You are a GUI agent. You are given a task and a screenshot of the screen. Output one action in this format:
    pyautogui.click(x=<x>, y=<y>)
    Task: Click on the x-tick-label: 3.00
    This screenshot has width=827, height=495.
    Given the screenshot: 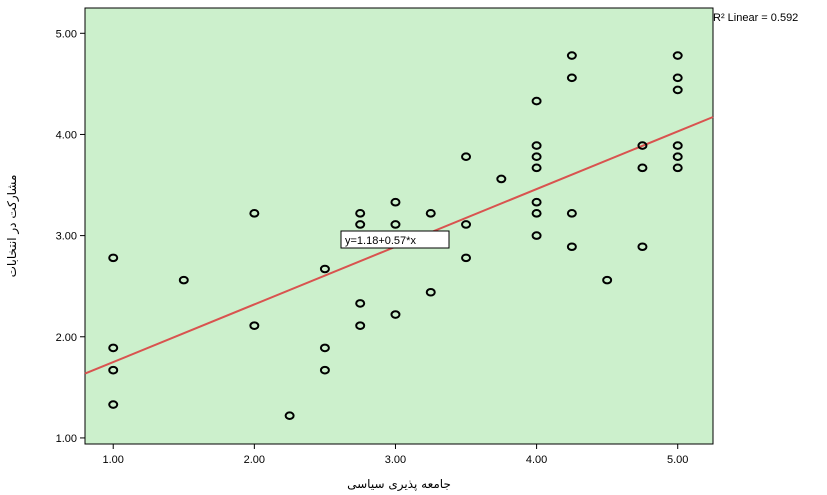 What is the action you would take?
    pyautogui.click(x=395, y=460)
    